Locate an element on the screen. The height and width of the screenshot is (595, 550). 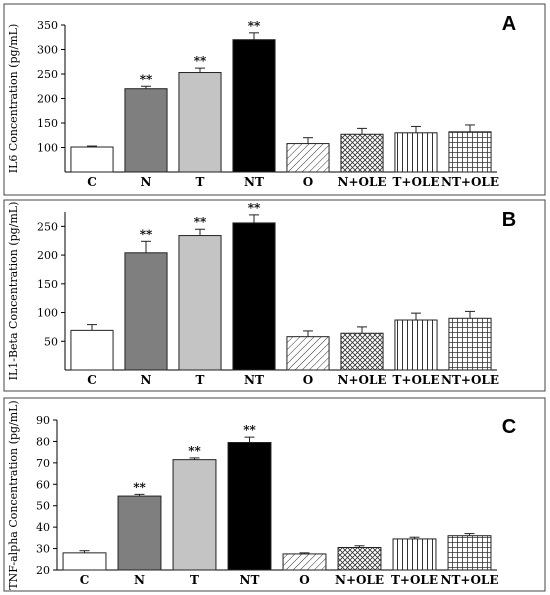
panel-letter: B is located at coordinates (509, 220).